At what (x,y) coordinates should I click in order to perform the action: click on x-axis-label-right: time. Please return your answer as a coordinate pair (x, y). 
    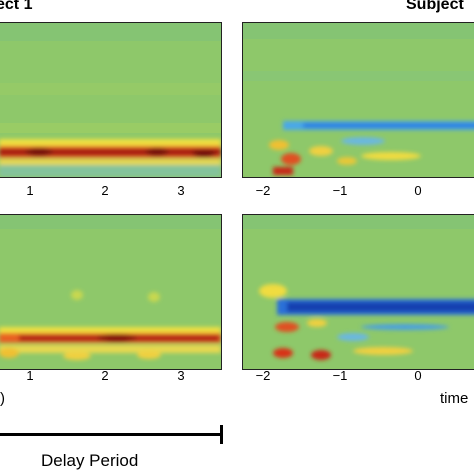
    Looking at the image, I should click on (454, 398).